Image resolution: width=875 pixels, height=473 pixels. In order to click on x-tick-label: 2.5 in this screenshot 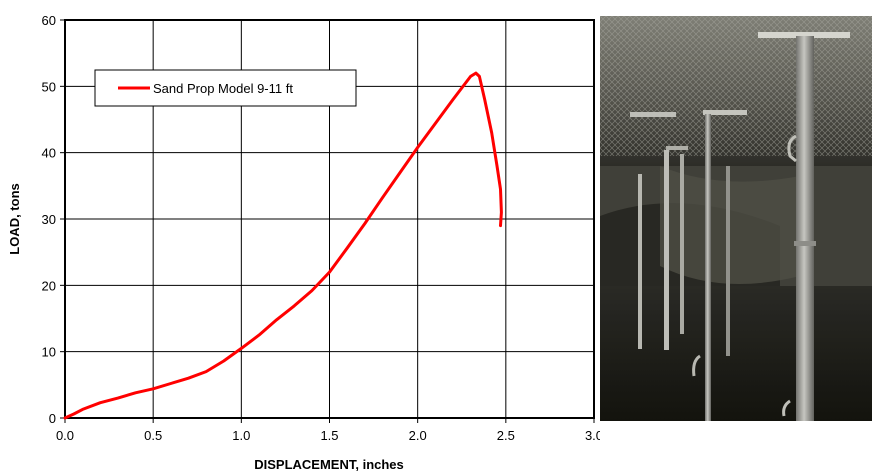, I will do `click(506, 435)`.